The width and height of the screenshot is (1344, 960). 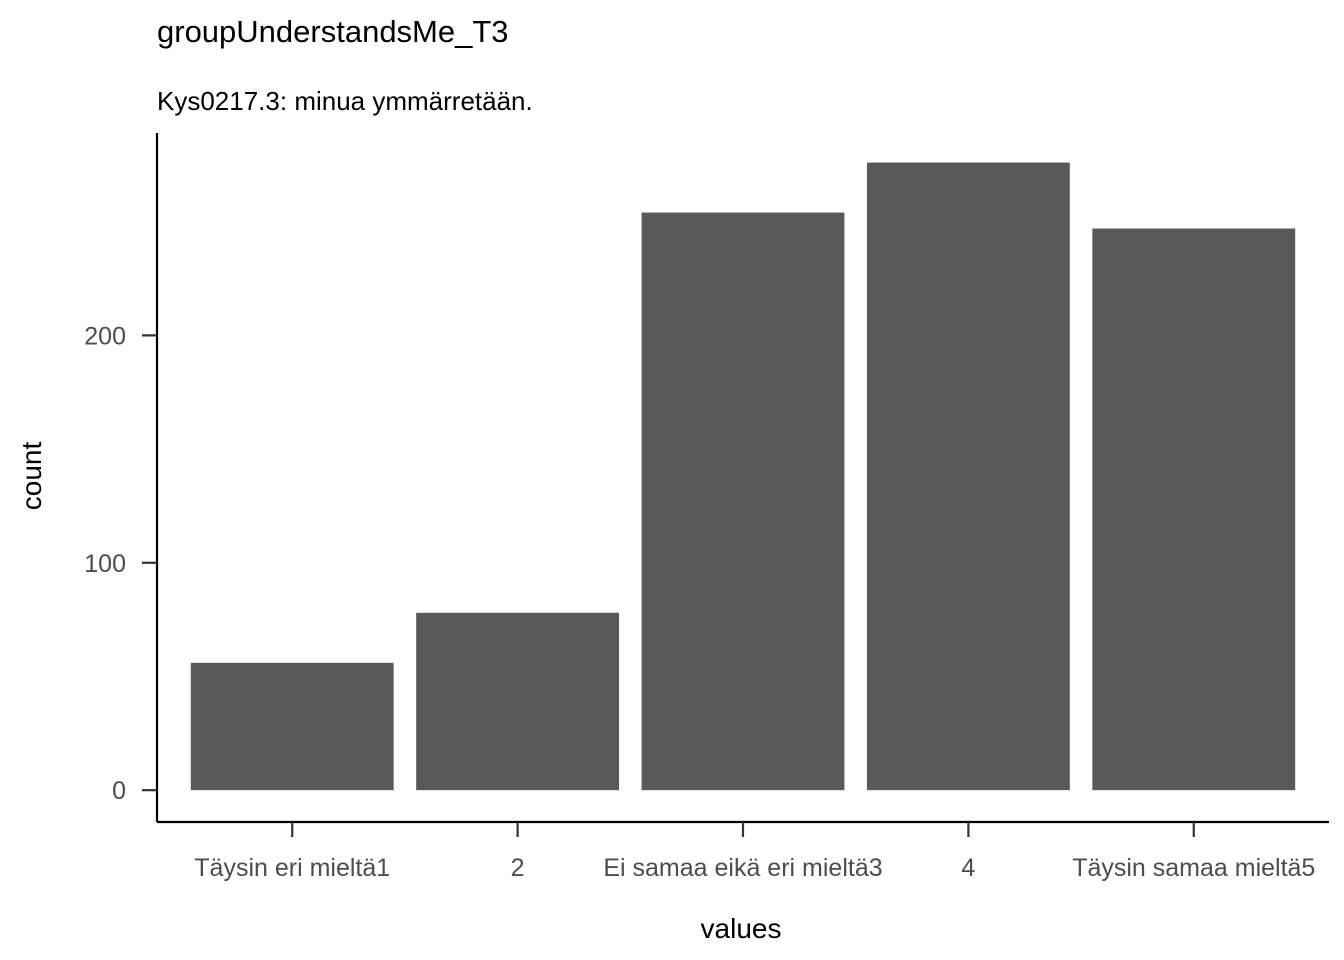 What do you see at coordinates (119, 791) in the screenshot?
I see `y-tick-label: 0` at bounding box center [119, 791].